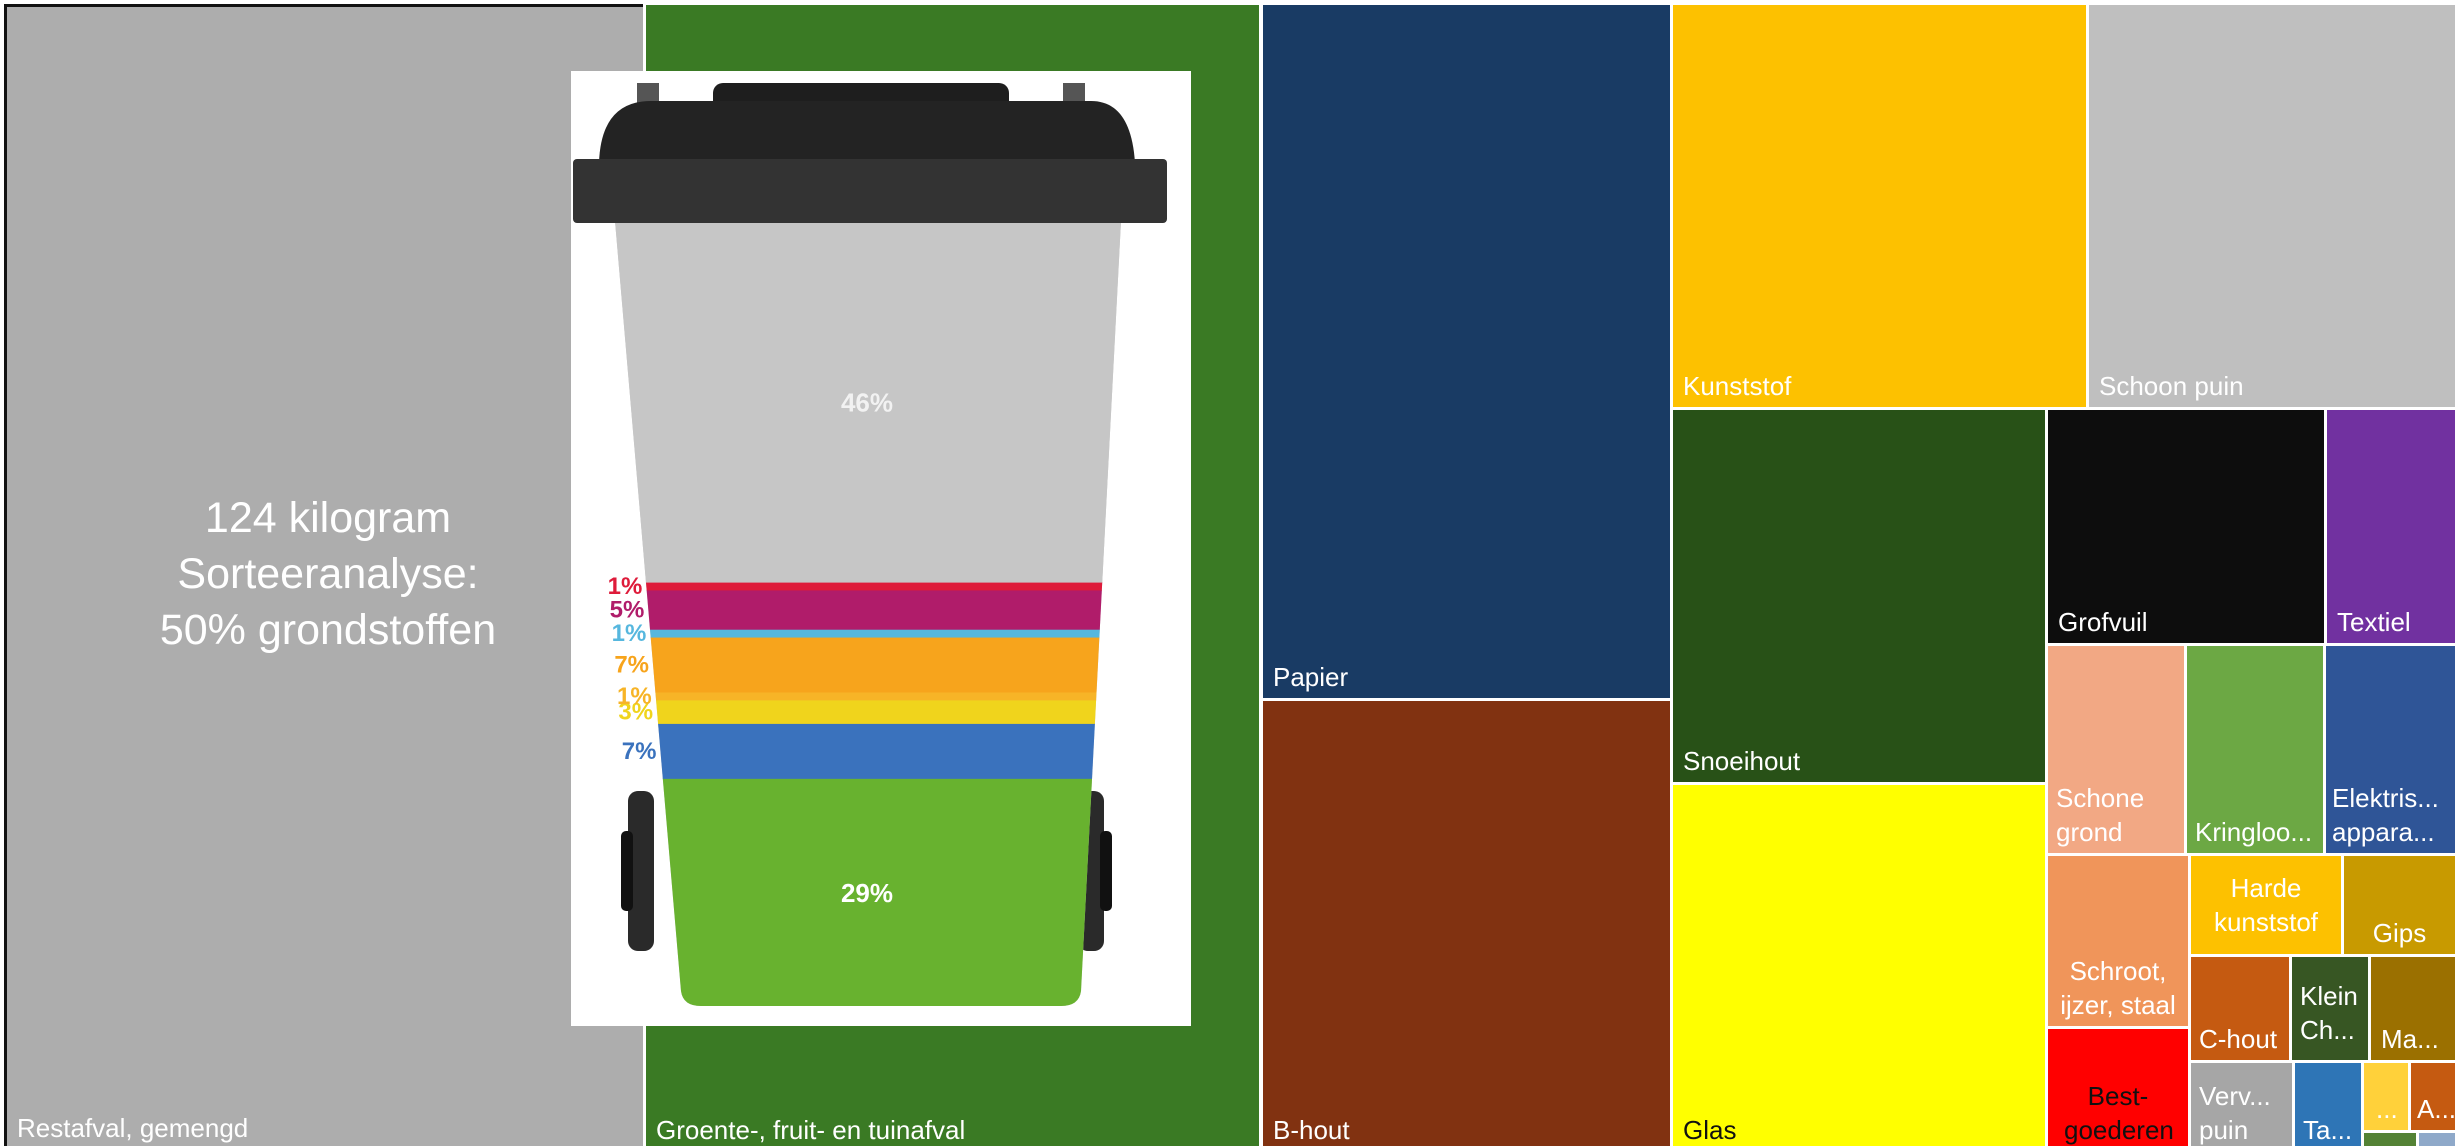 The image size is (2458, 1146). Describe the element at coordinates (2272, 206) in the screenshot. I see `tile-schoon-puin: Schoon puin` at that location.